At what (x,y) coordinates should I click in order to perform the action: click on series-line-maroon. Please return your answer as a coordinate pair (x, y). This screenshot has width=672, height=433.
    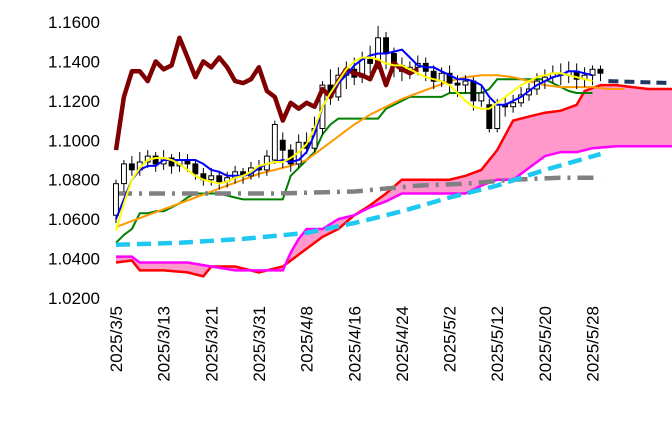
    Looking at the image, I should click on (266, 93).